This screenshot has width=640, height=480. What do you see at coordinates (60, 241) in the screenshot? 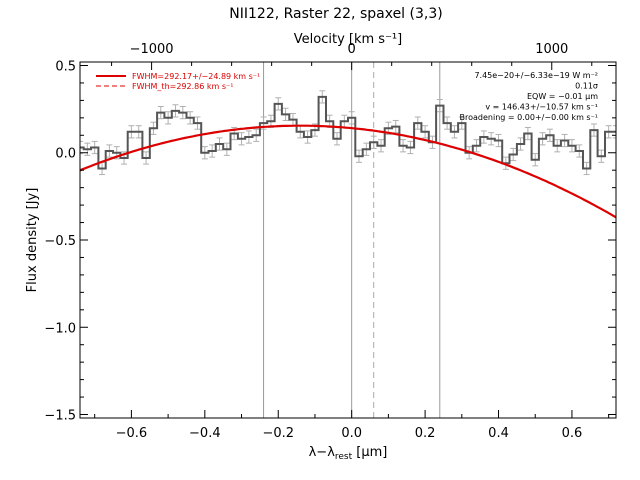
I see `y-tick-label-2: −0.5` at bounding box center [60, 241].